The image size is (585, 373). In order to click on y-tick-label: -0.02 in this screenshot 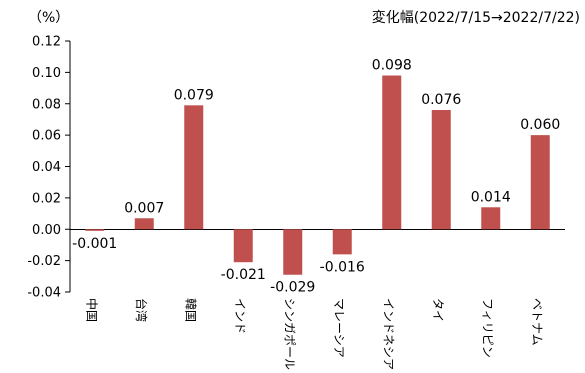, I will do `click(44, 261)`.